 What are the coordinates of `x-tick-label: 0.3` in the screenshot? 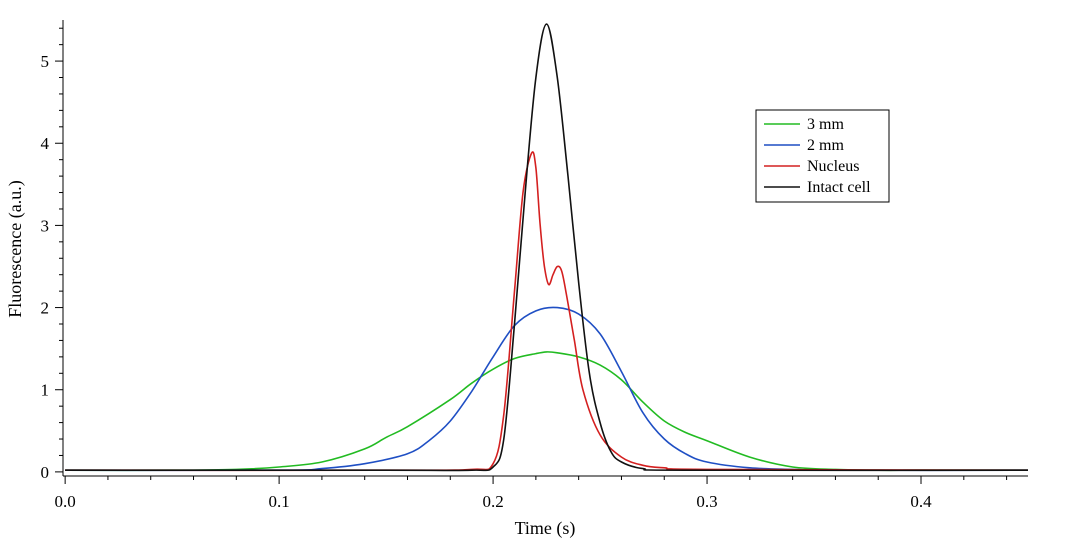 It's located at (706, 501).